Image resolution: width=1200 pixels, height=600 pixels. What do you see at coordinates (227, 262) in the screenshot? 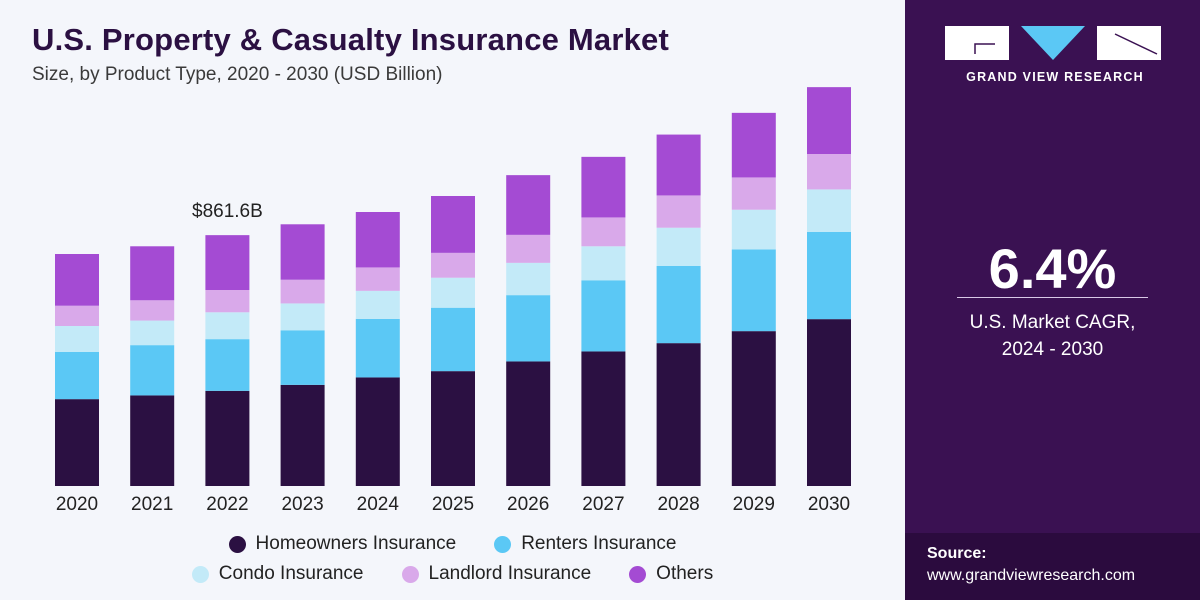
I see `bar-segment-others-2022` at bounding box center [227, 262].